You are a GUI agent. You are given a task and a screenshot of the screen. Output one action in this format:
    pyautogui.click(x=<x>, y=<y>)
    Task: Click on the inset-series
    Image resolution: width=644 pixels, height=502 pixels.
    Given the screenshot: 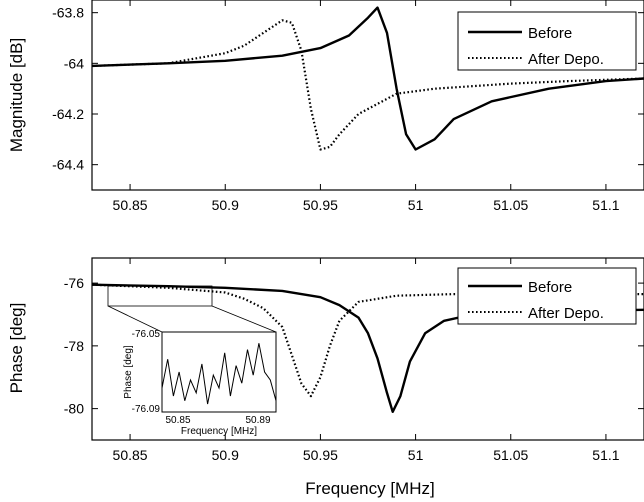 What is the action you would take?
    pyautogui.click(x=219, y=374)
    